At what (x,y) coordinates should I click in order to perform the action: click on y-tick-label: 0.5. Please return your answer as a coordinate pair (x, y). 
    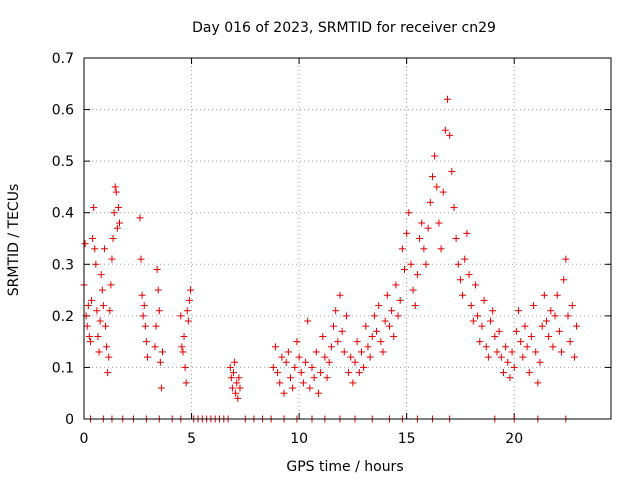
    Looking at the image, I should click on (63, 162).